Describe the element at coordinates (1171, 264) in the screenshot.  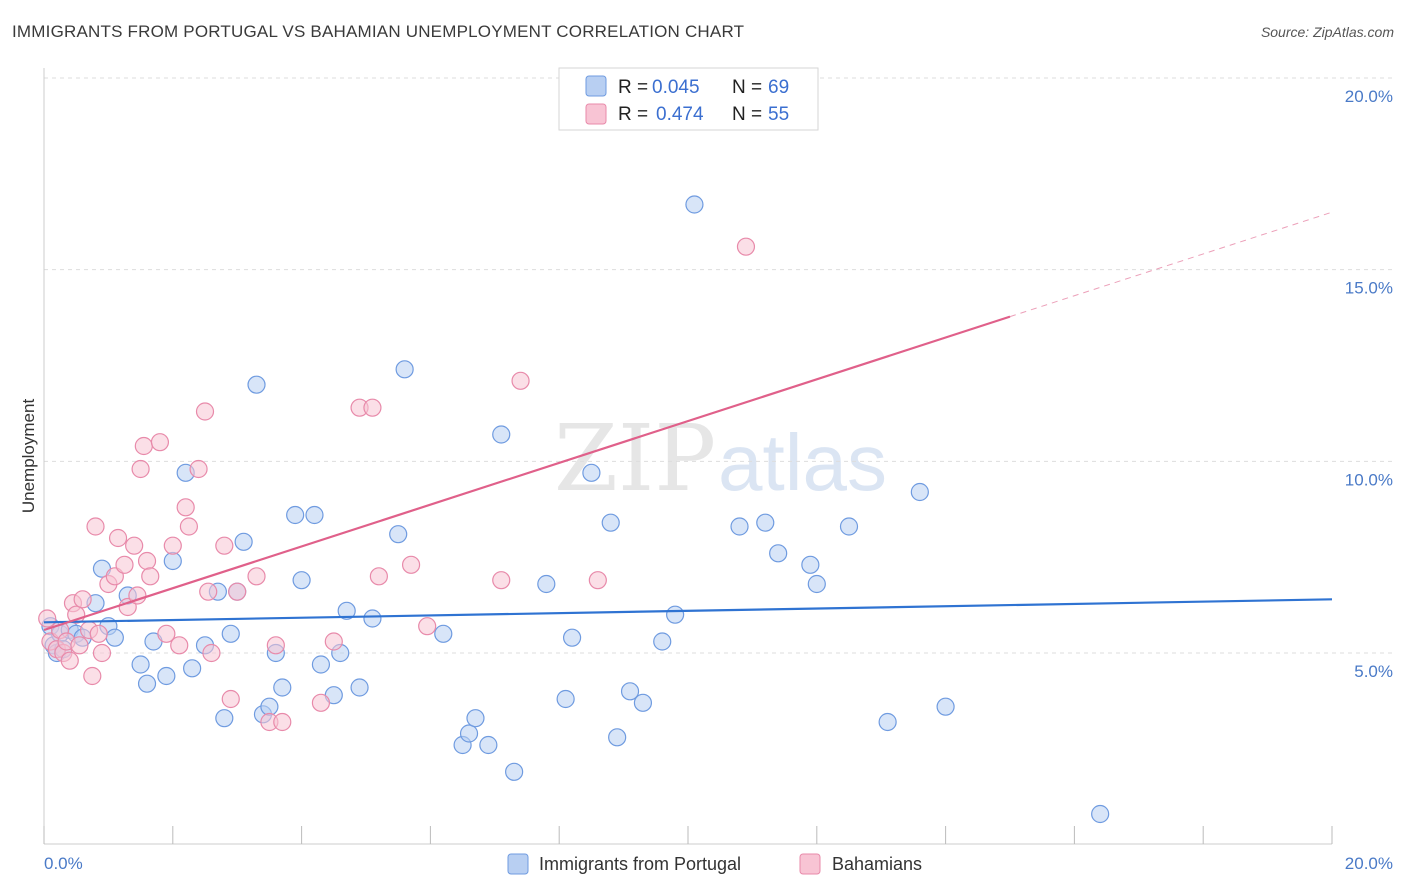
I see `trend-line-bahamians-extension` at that location.